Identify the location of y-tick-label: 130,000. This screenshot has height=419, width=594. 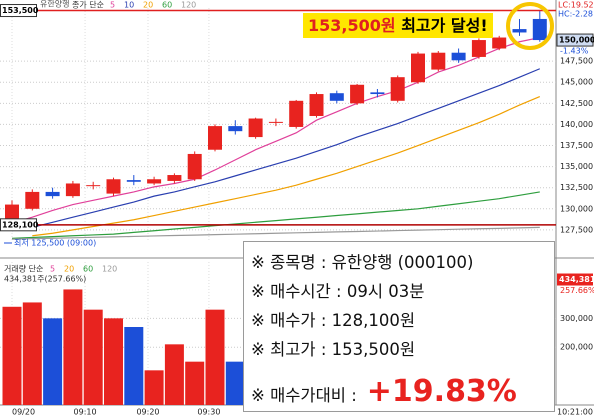
(576, 208).